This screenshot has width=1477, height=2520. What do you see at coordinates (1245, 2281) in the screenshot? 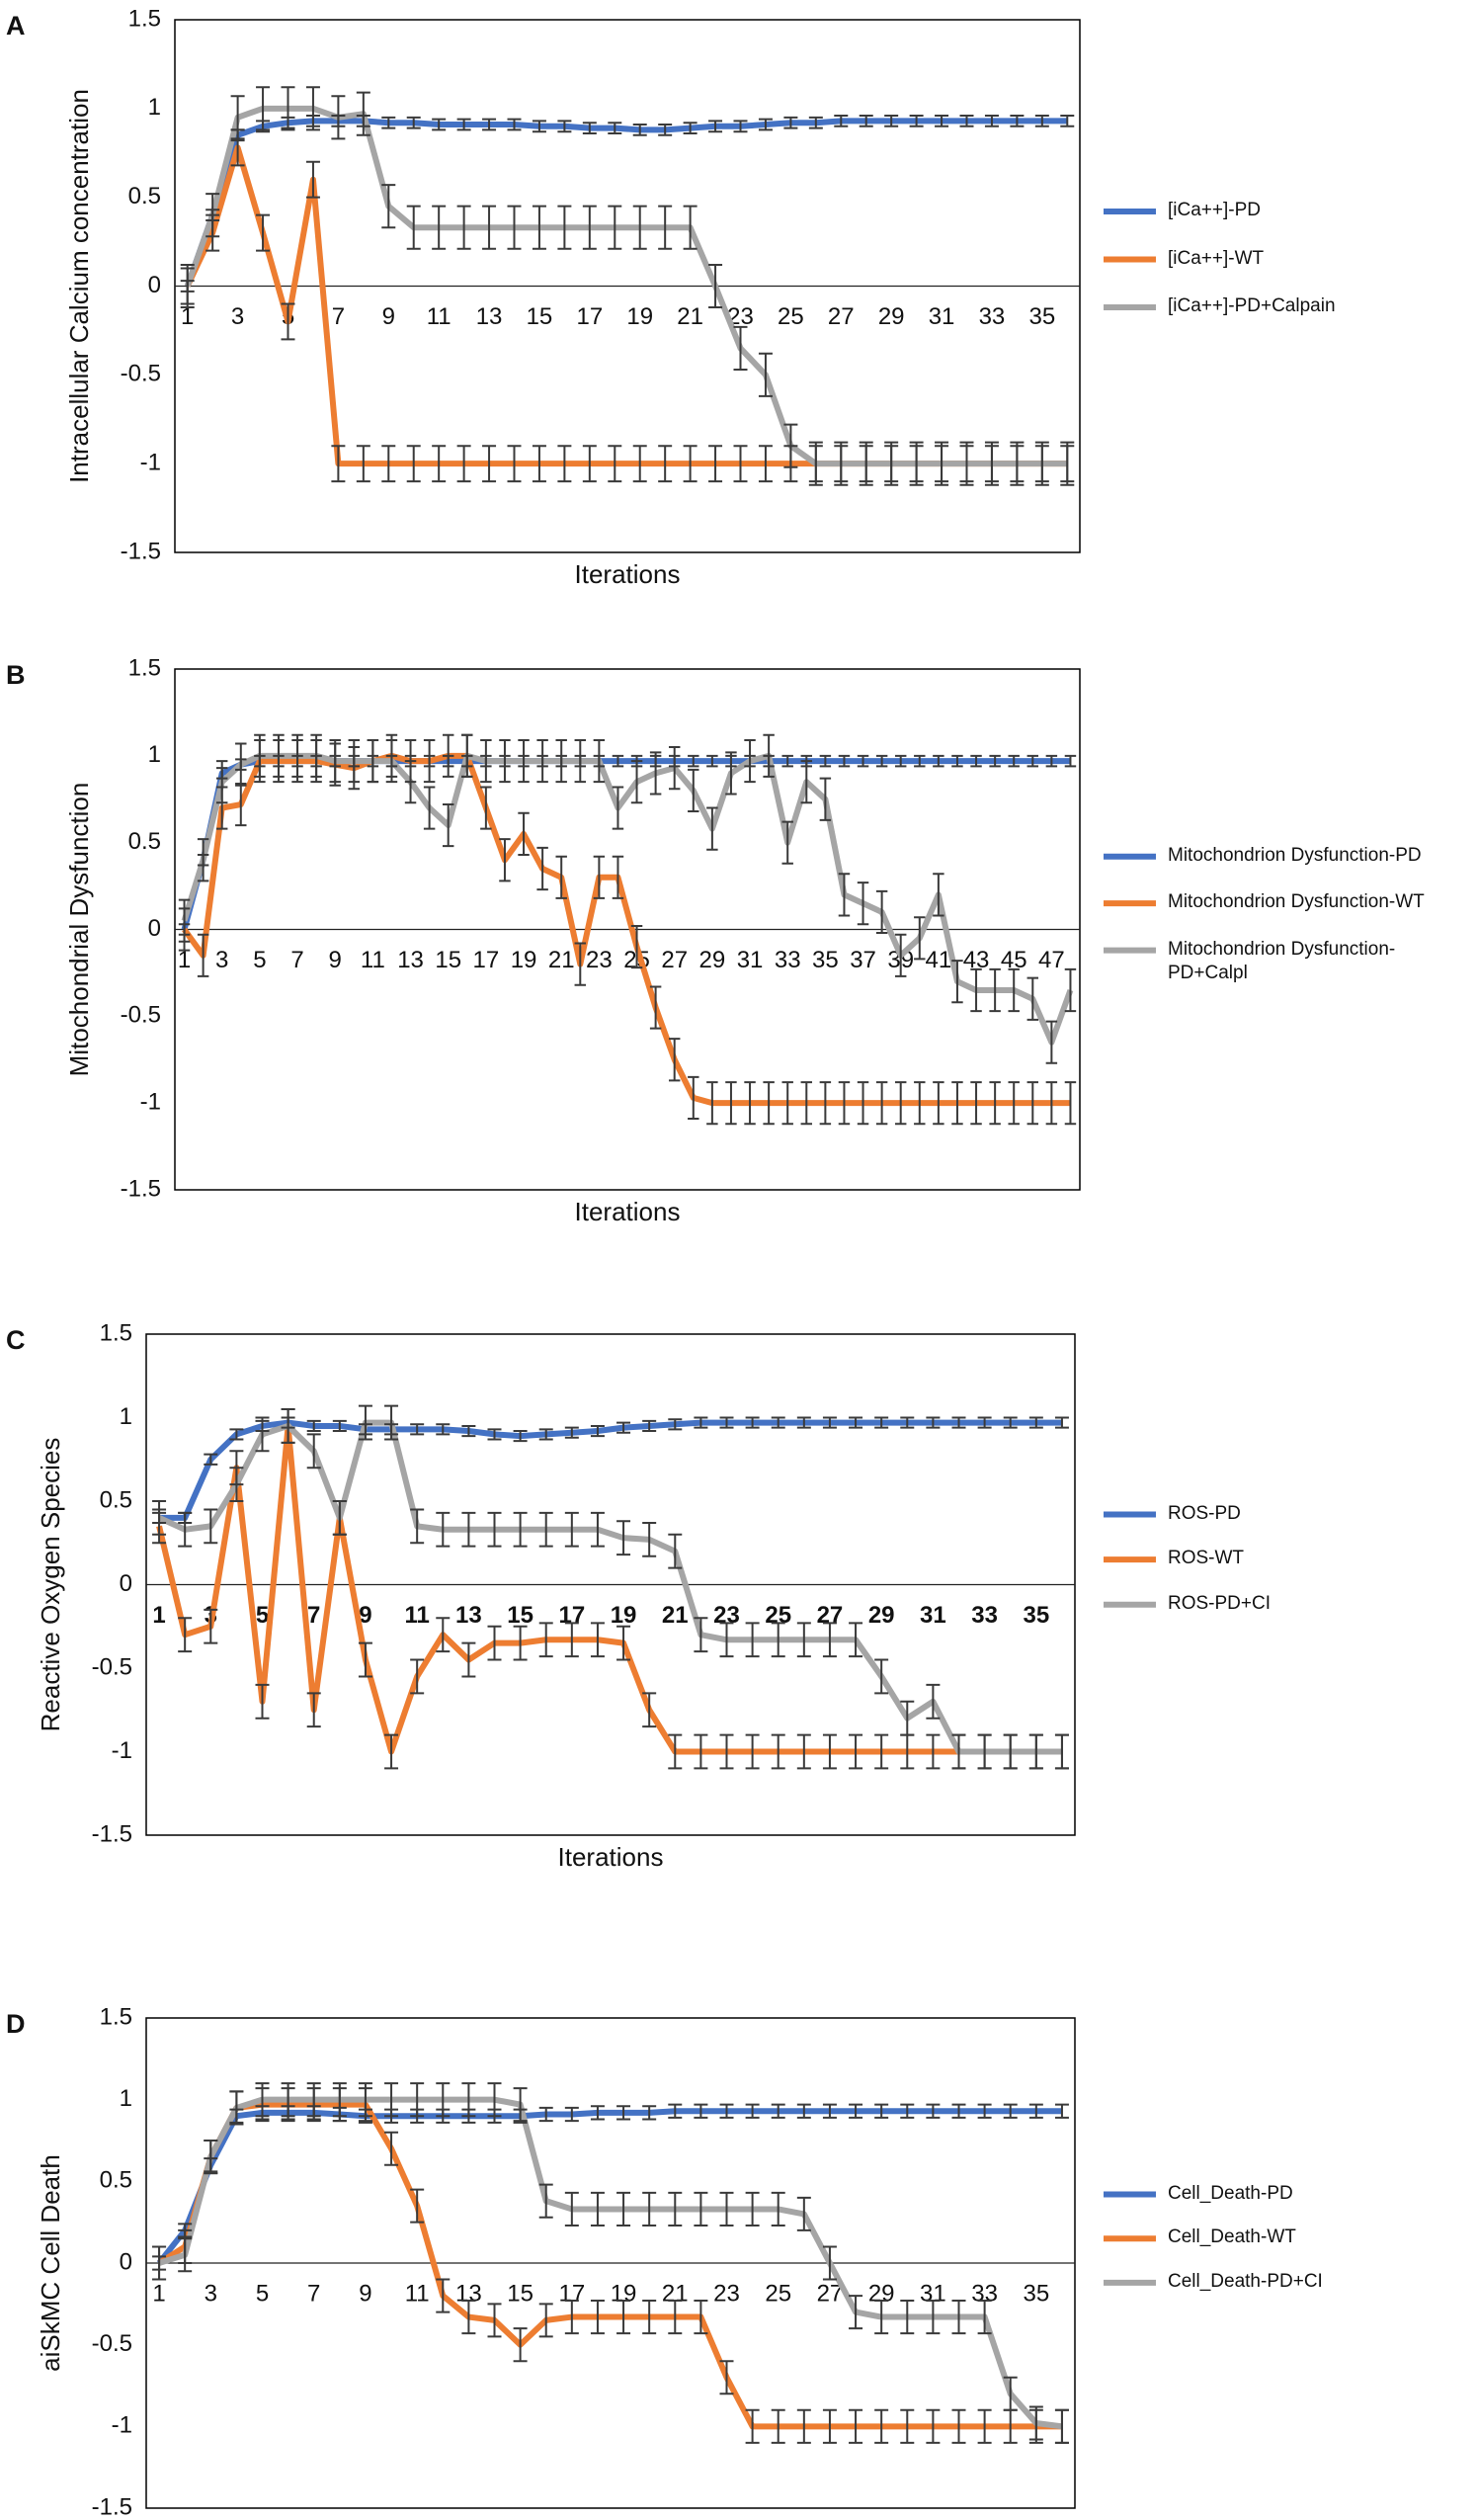
I see `legend-entry: Cell_Death-PD+CI` at bounding box center [1245, 2281].